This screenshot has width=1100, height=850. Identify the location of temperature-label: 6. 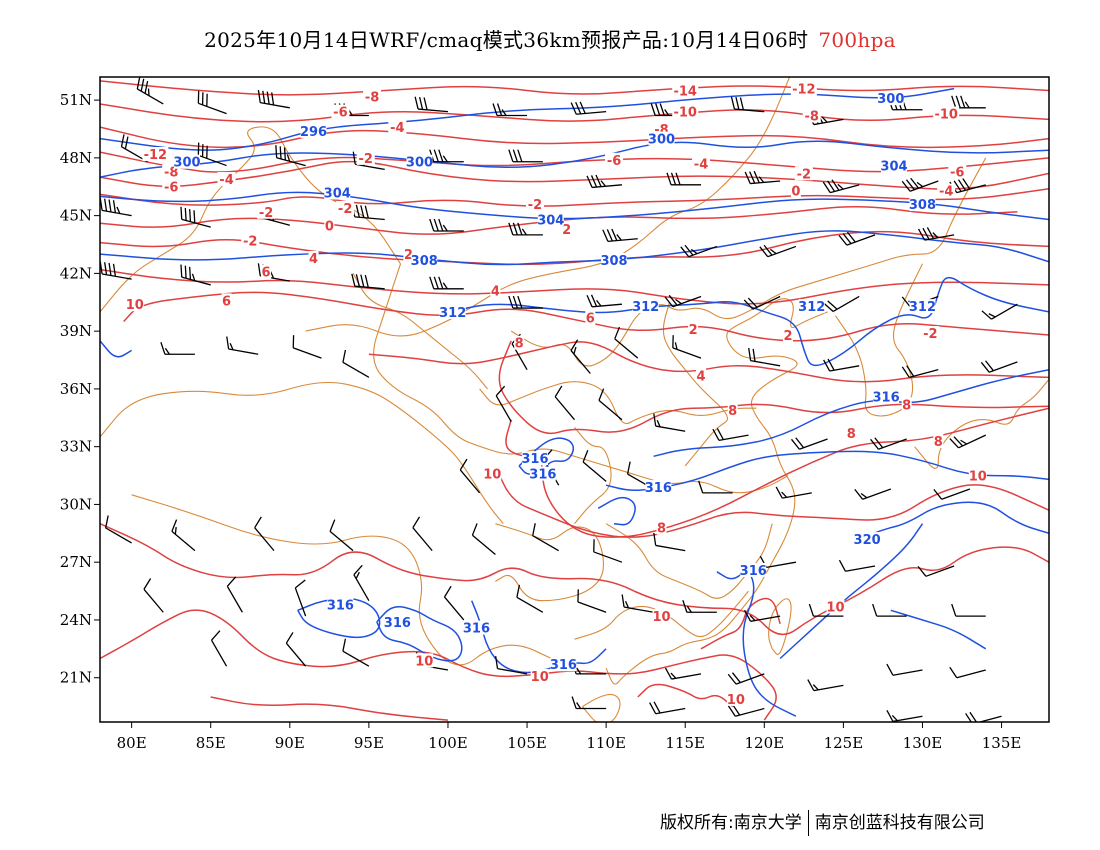
(226, 301).